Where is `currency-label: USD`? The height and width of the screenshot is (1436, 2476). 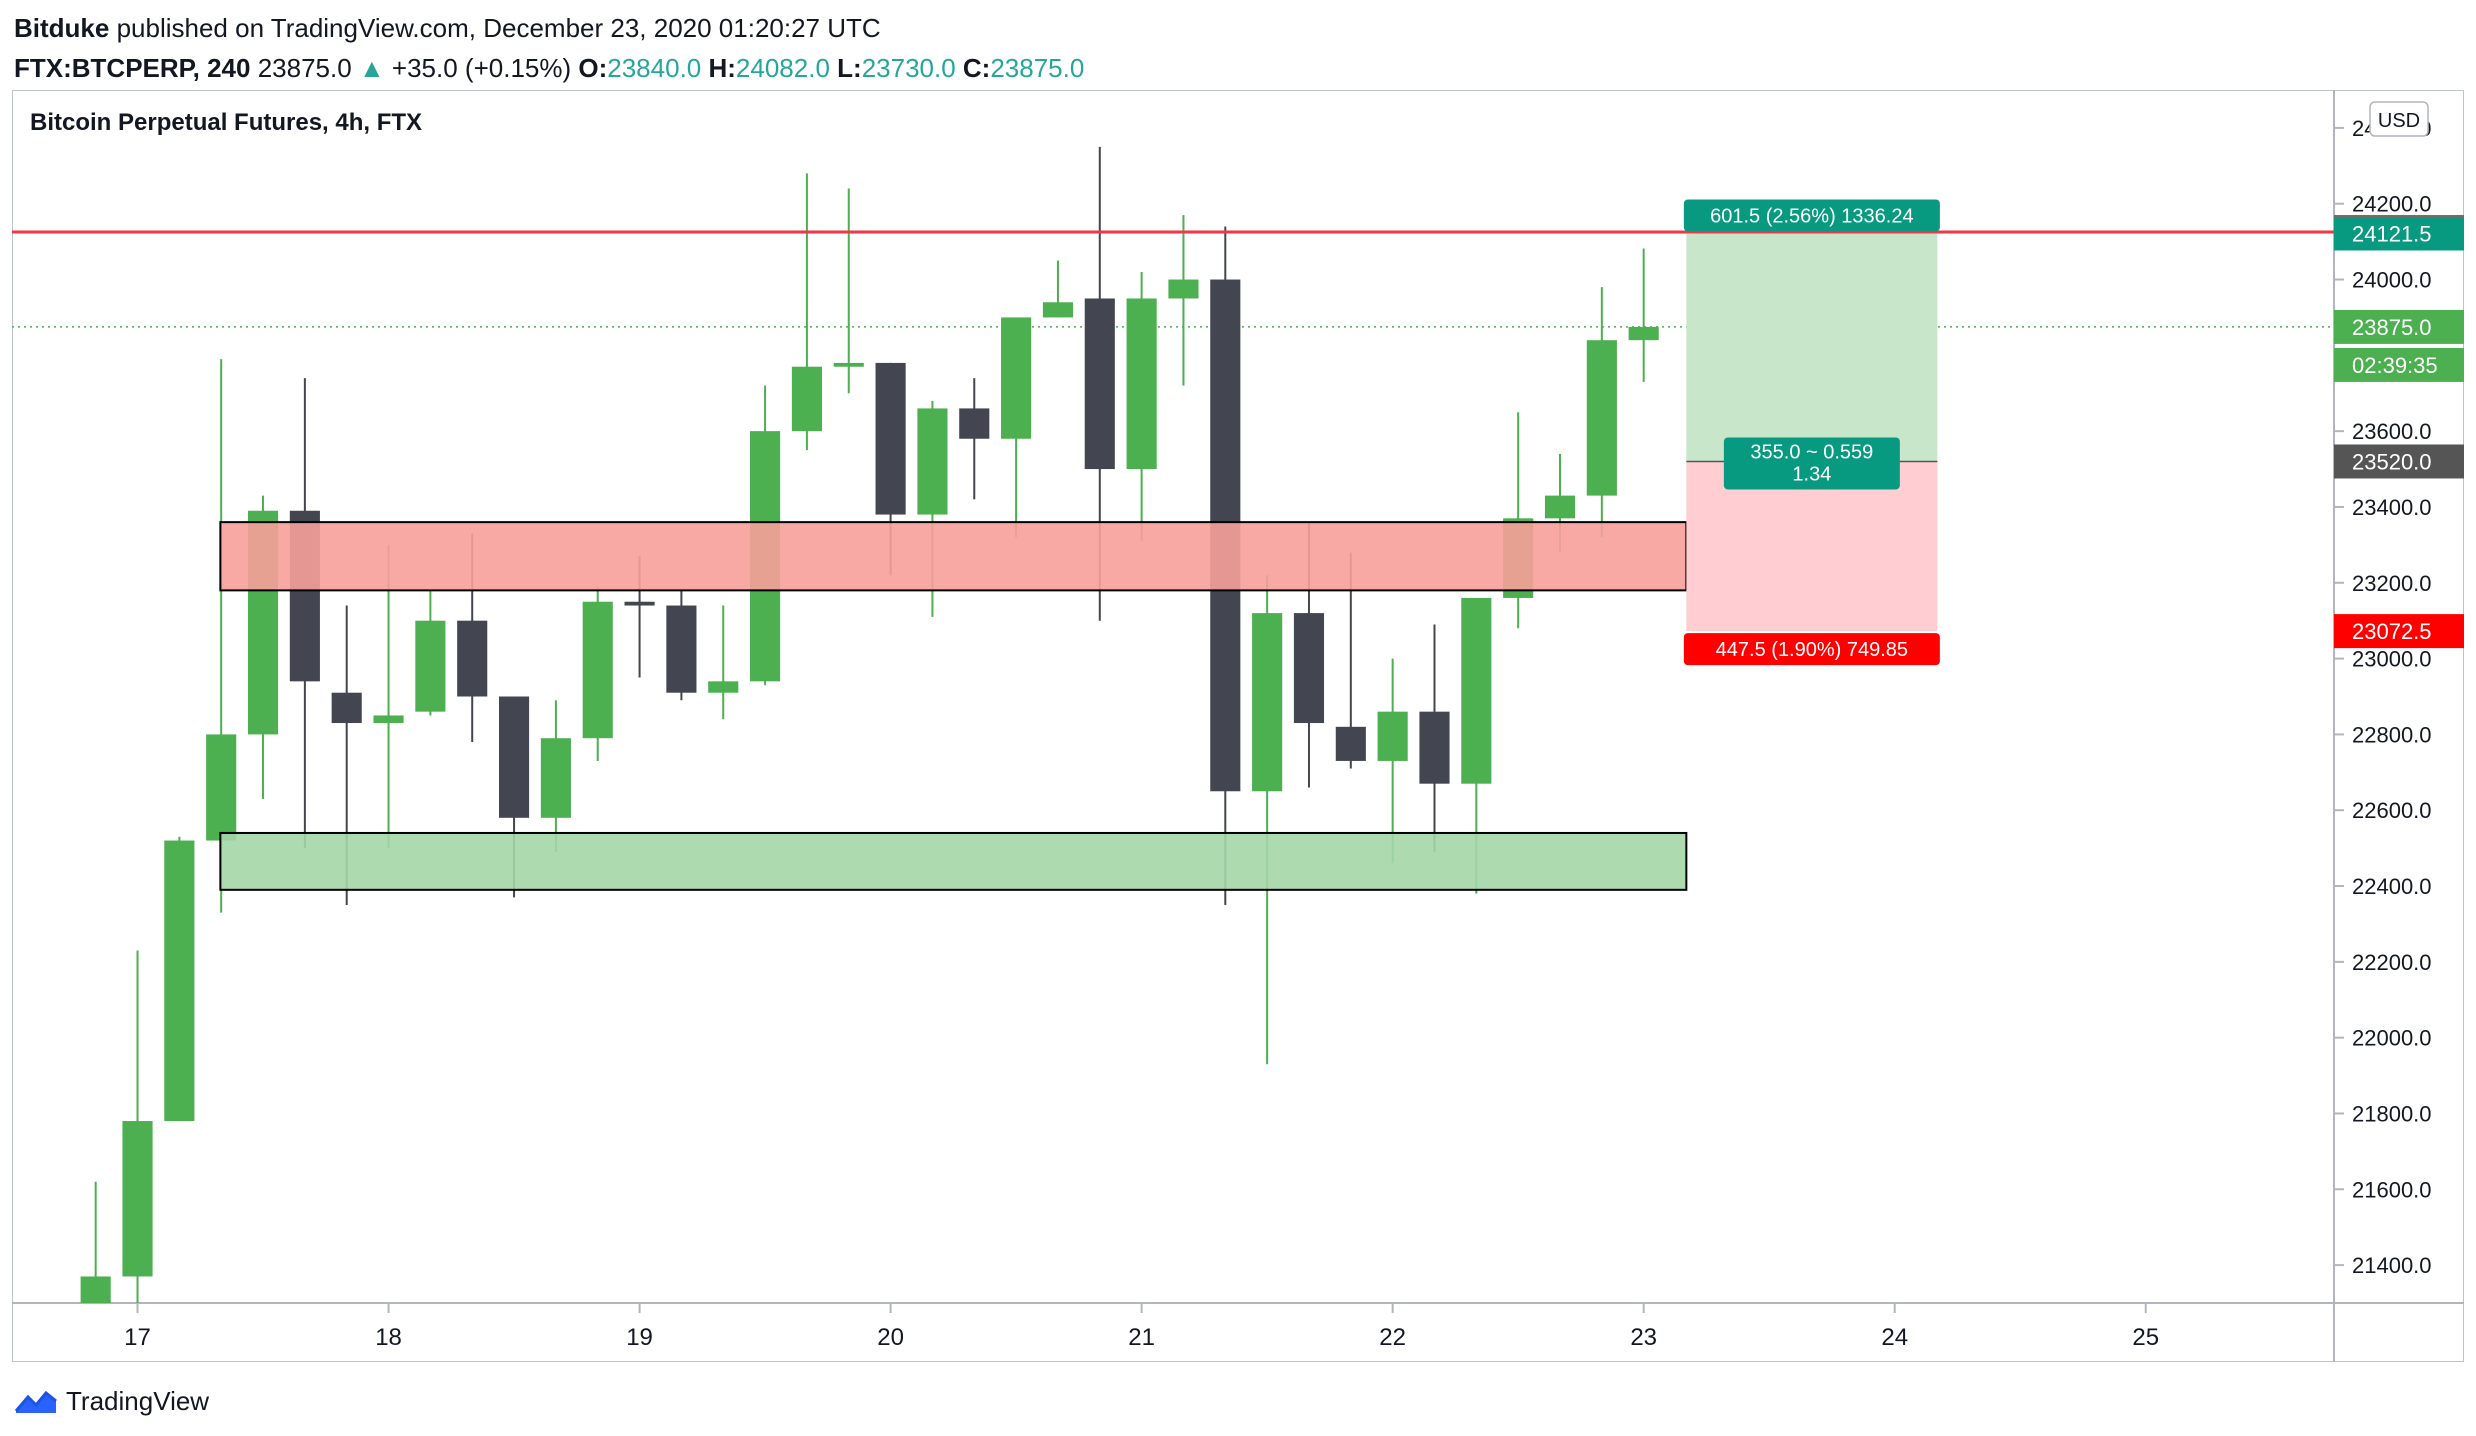
currency-label: USD is located at coordinates (2399, 121).